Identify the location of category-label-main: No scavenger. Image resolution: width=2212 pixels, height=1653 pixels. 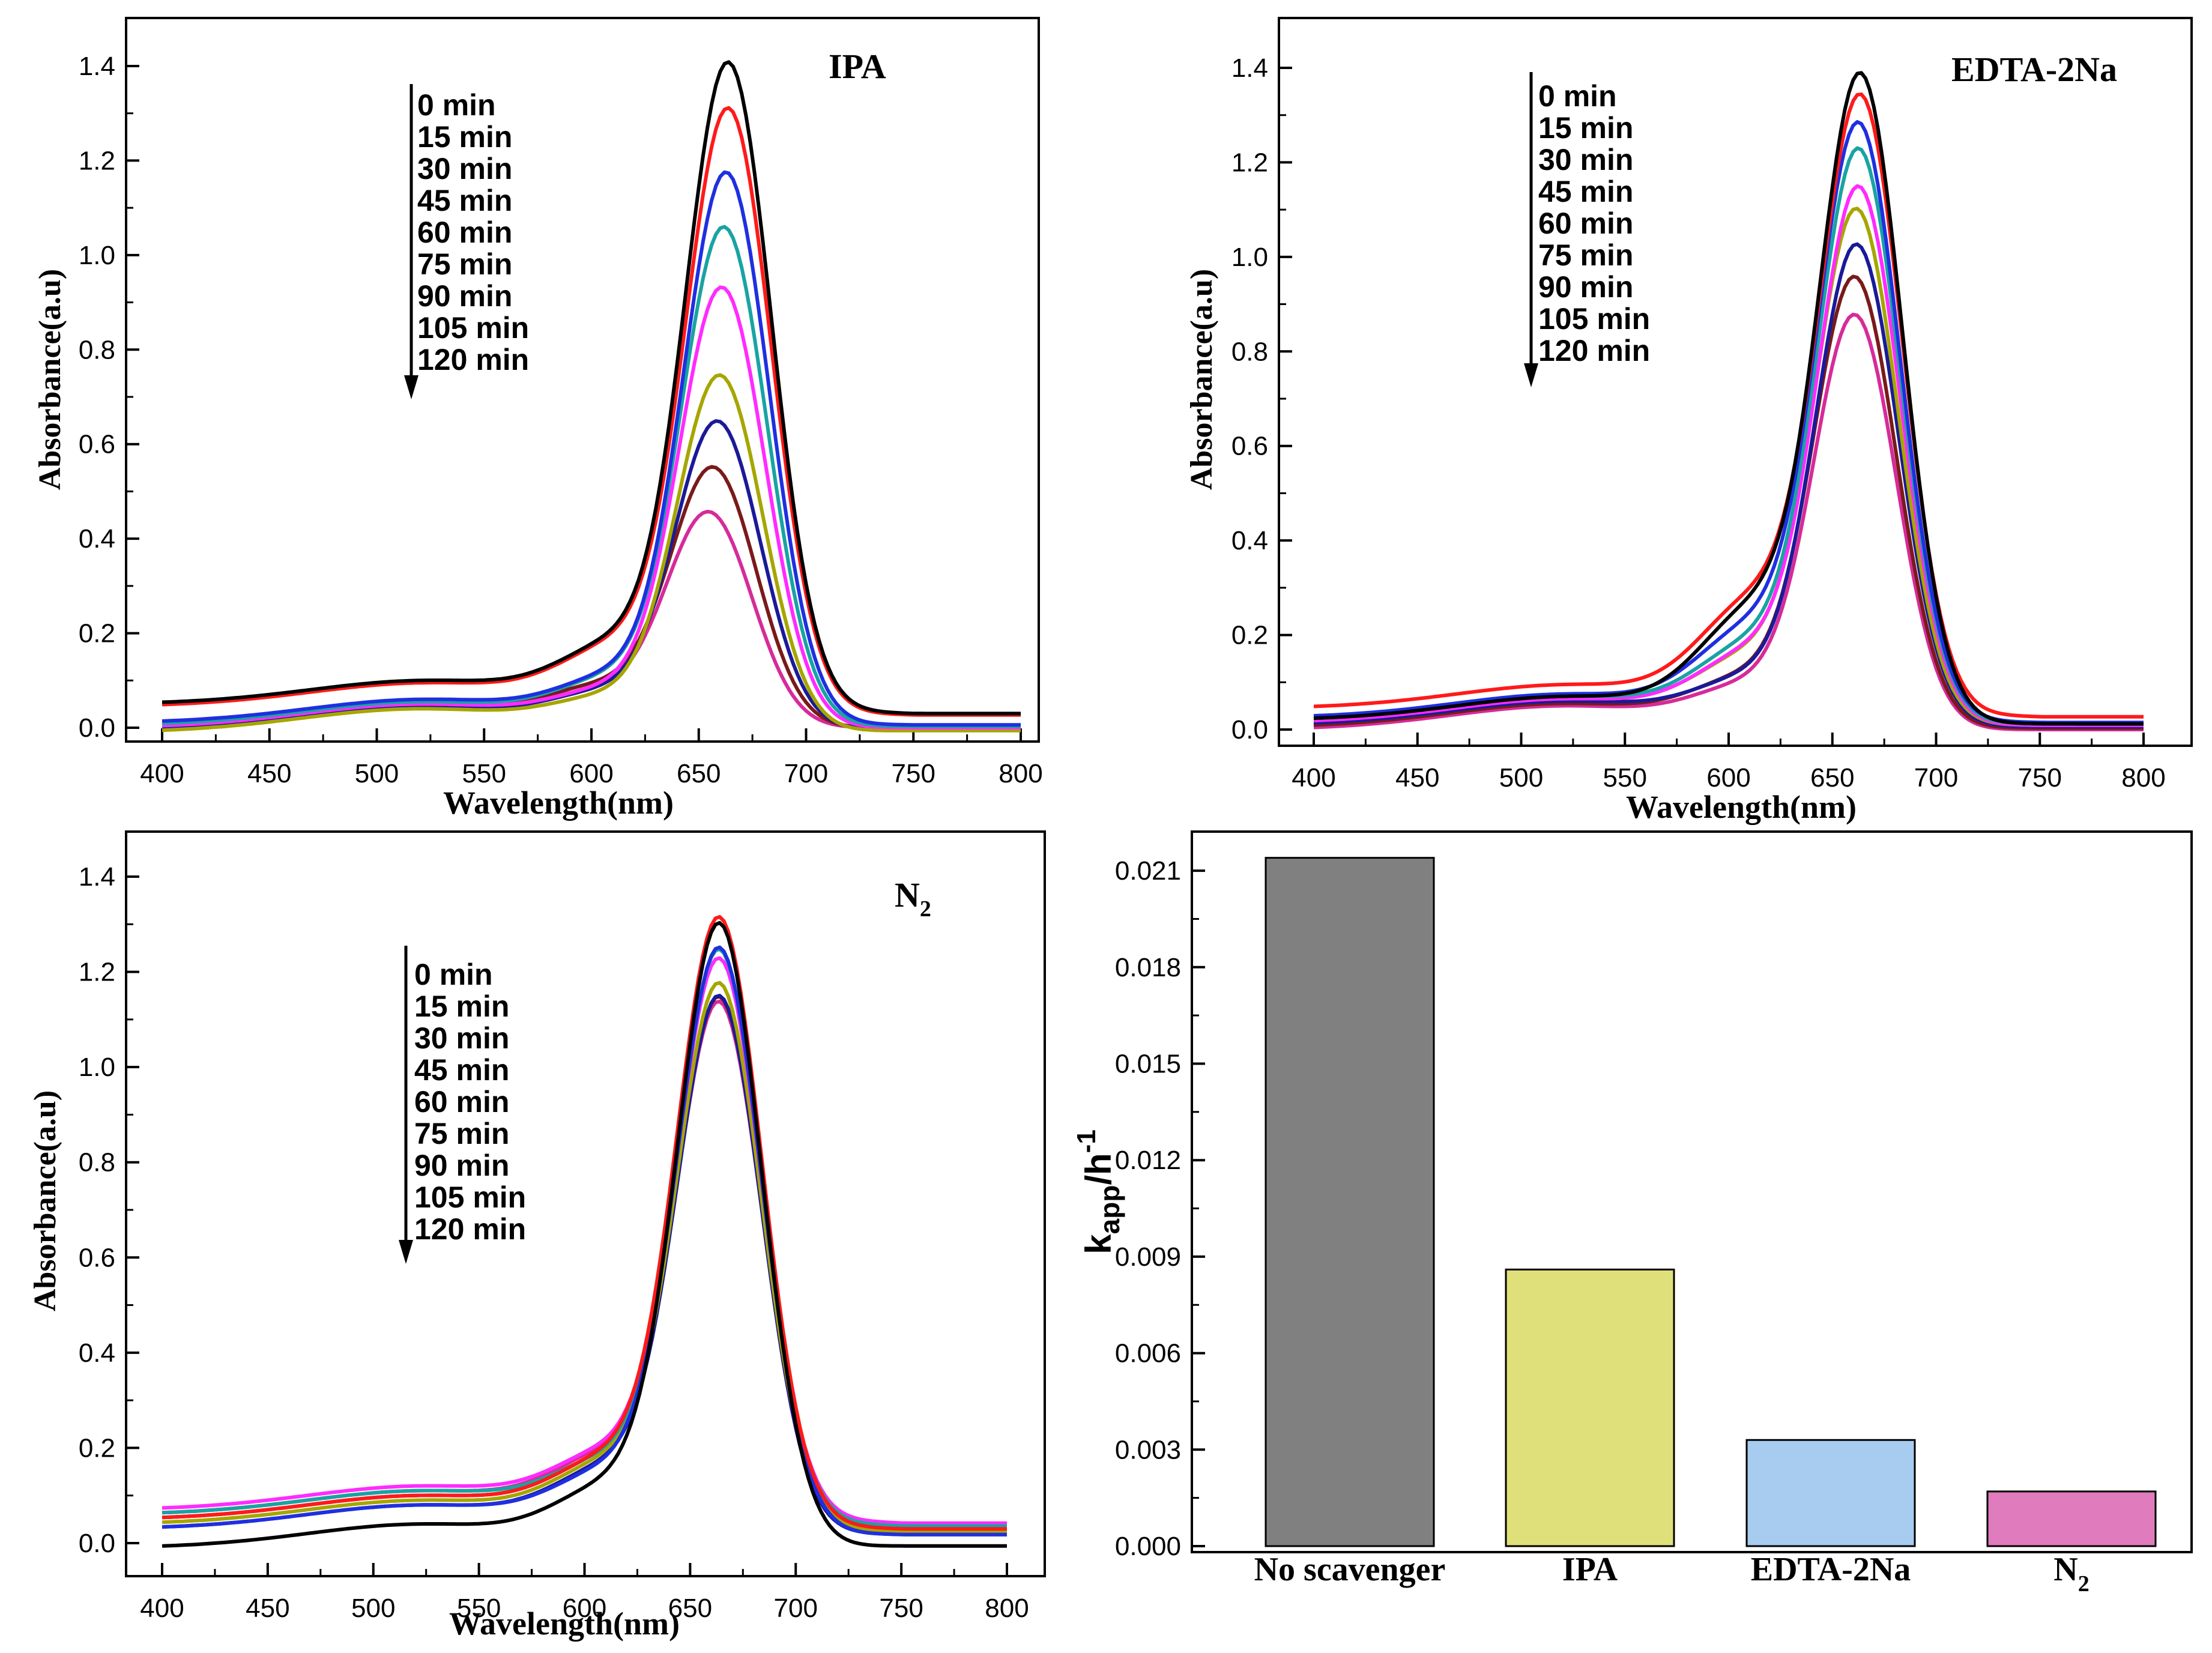
(1350, 1569).